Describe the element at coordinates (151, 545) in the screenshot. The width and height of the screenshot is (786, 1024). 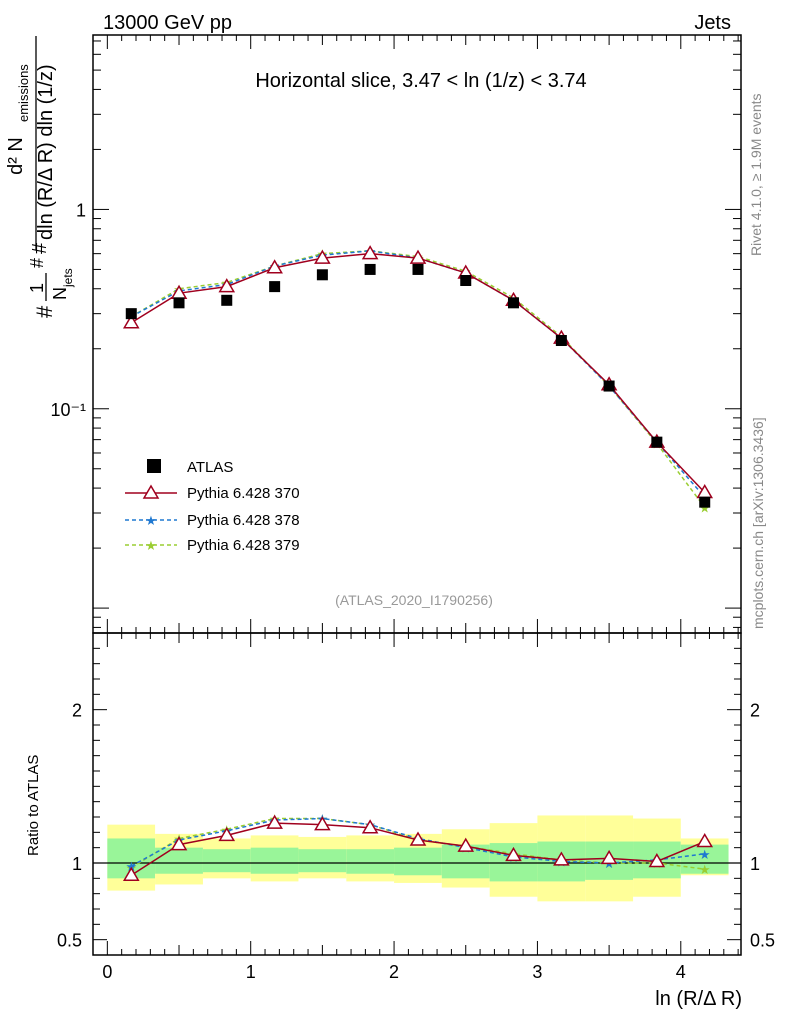
I see `legend-379-marker: ★` at that location.